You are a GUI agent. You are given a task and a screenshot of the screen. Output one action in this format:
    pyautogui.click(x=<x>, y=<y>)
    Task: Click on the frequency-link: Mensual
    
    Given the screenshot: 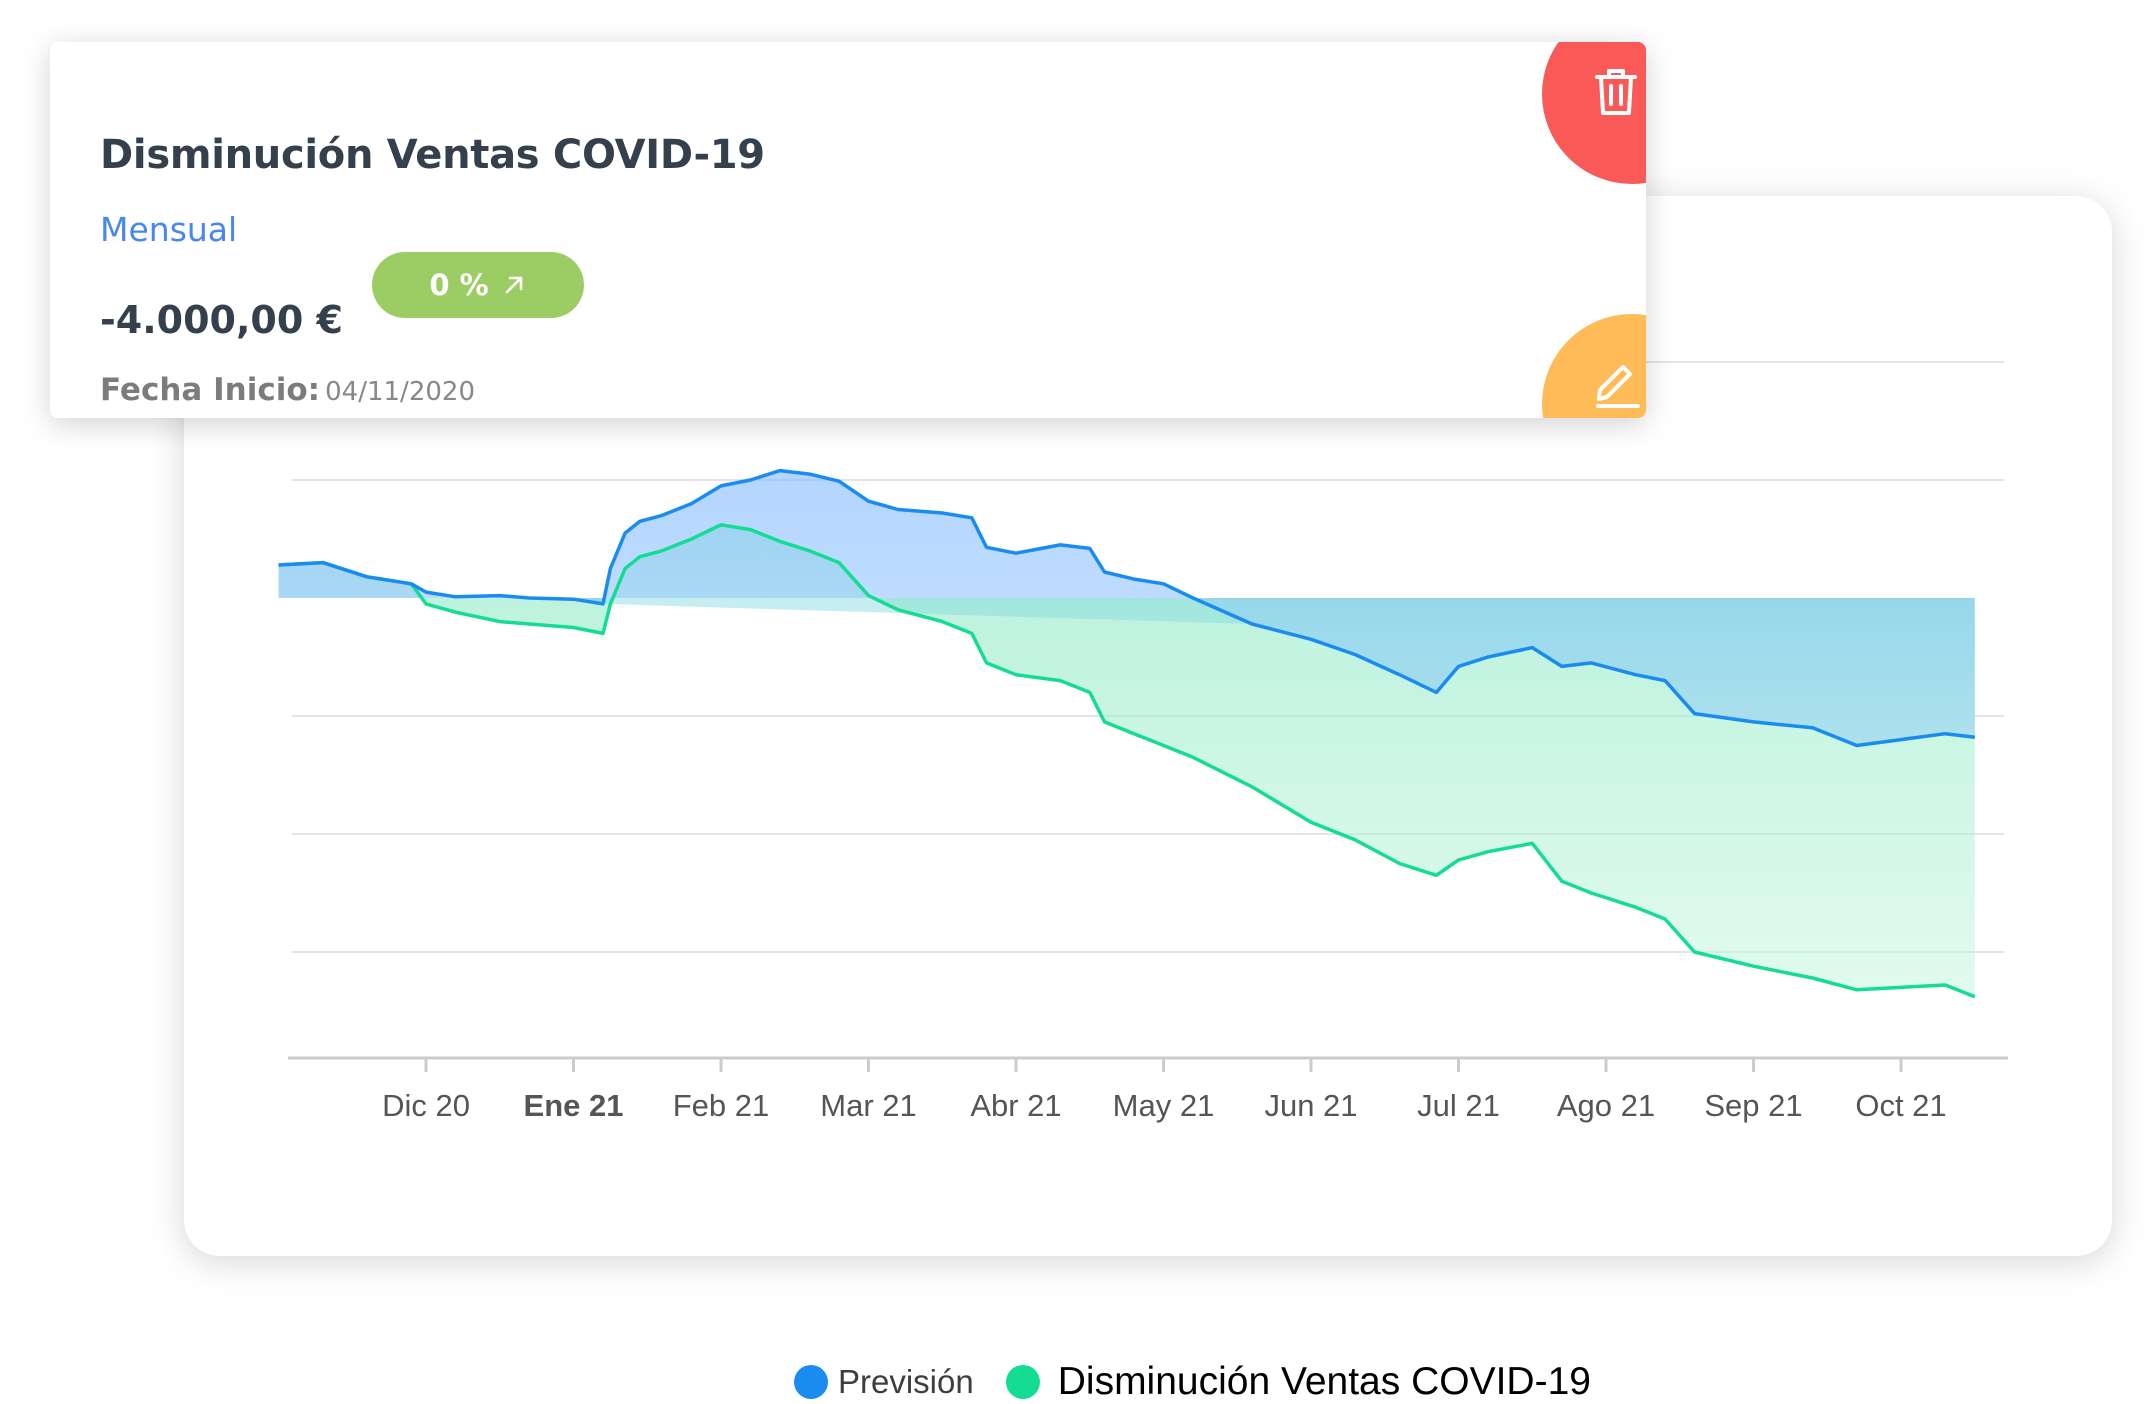 What is the action you would take?
    pyautogui.click(x=169, y=229)
    